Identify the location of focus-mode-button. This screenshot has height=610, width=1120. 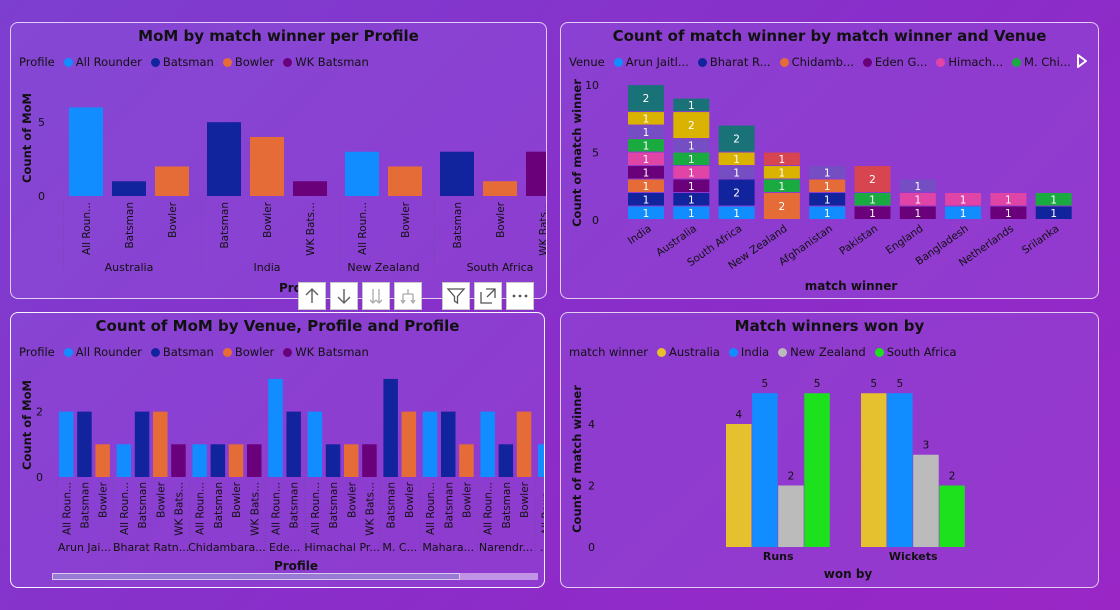
(488, 296).